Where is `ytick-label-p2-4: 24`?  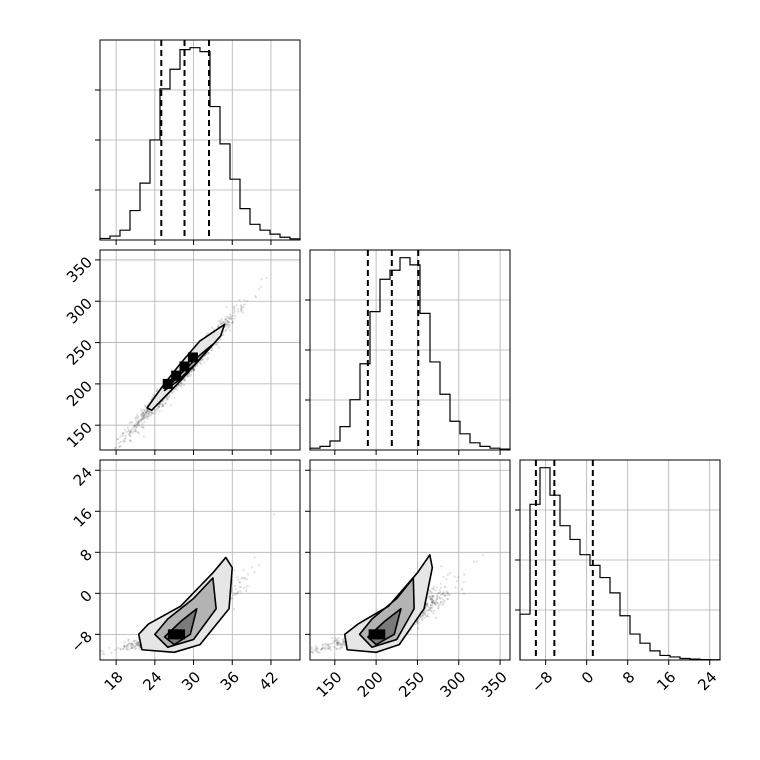
ytick-label-p2-4: 24 is located at coordinates (83, 477).